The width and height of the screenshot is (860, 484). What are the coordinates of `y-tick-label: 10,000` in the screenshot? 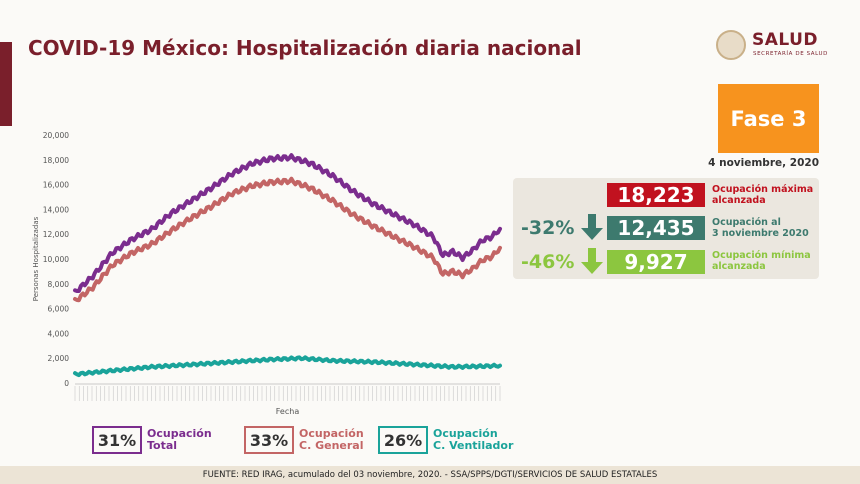 It's located at (56, 259).